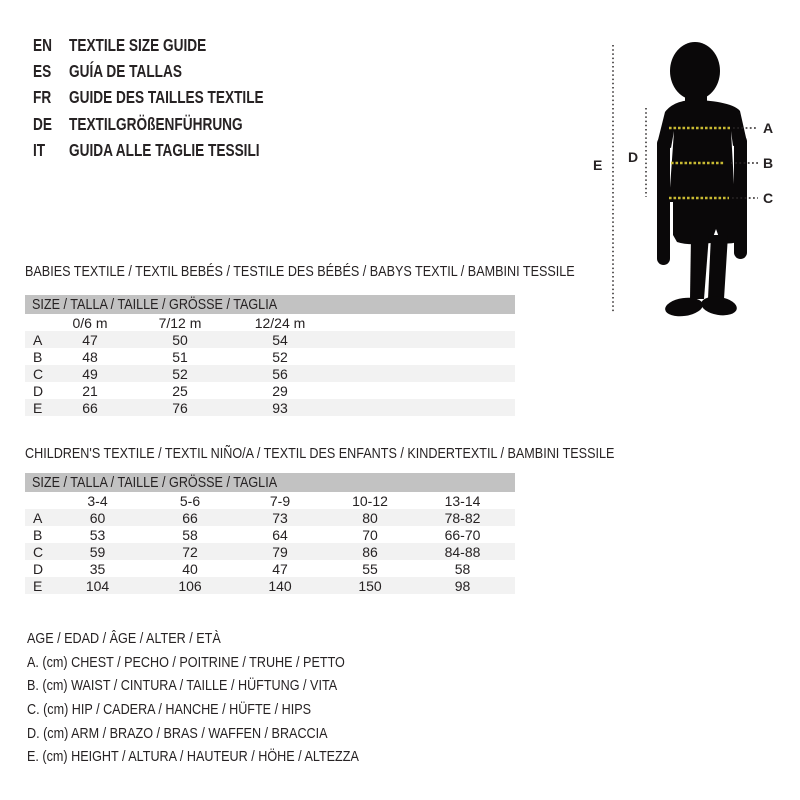  Describe the element at coordinates (90, 322) in the screenshot. I see `column-header: 0/6 m` at that location.